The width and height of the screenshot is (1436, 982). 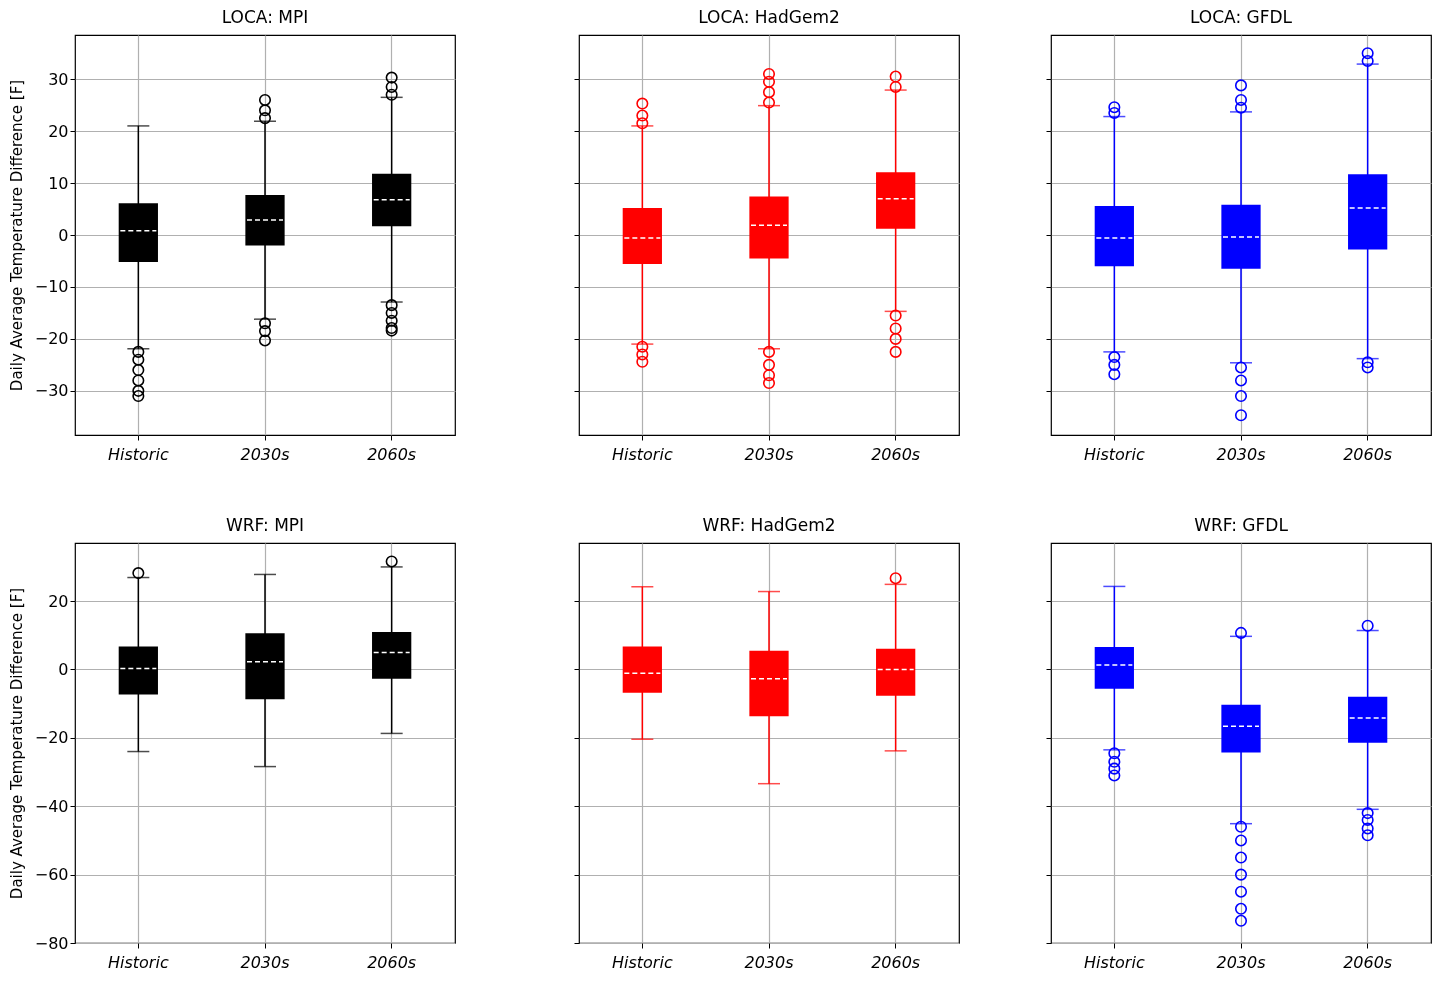 I want to click on chart-title: LOCA: HadGem2, so click(x=769, y=17).